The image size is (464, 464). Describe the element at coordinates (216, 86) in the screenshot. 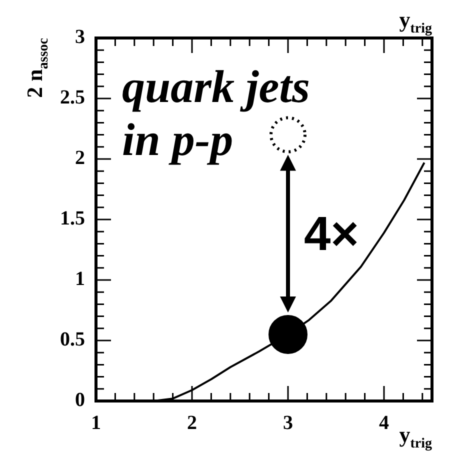

I see `annotation: quark jets` at that location.